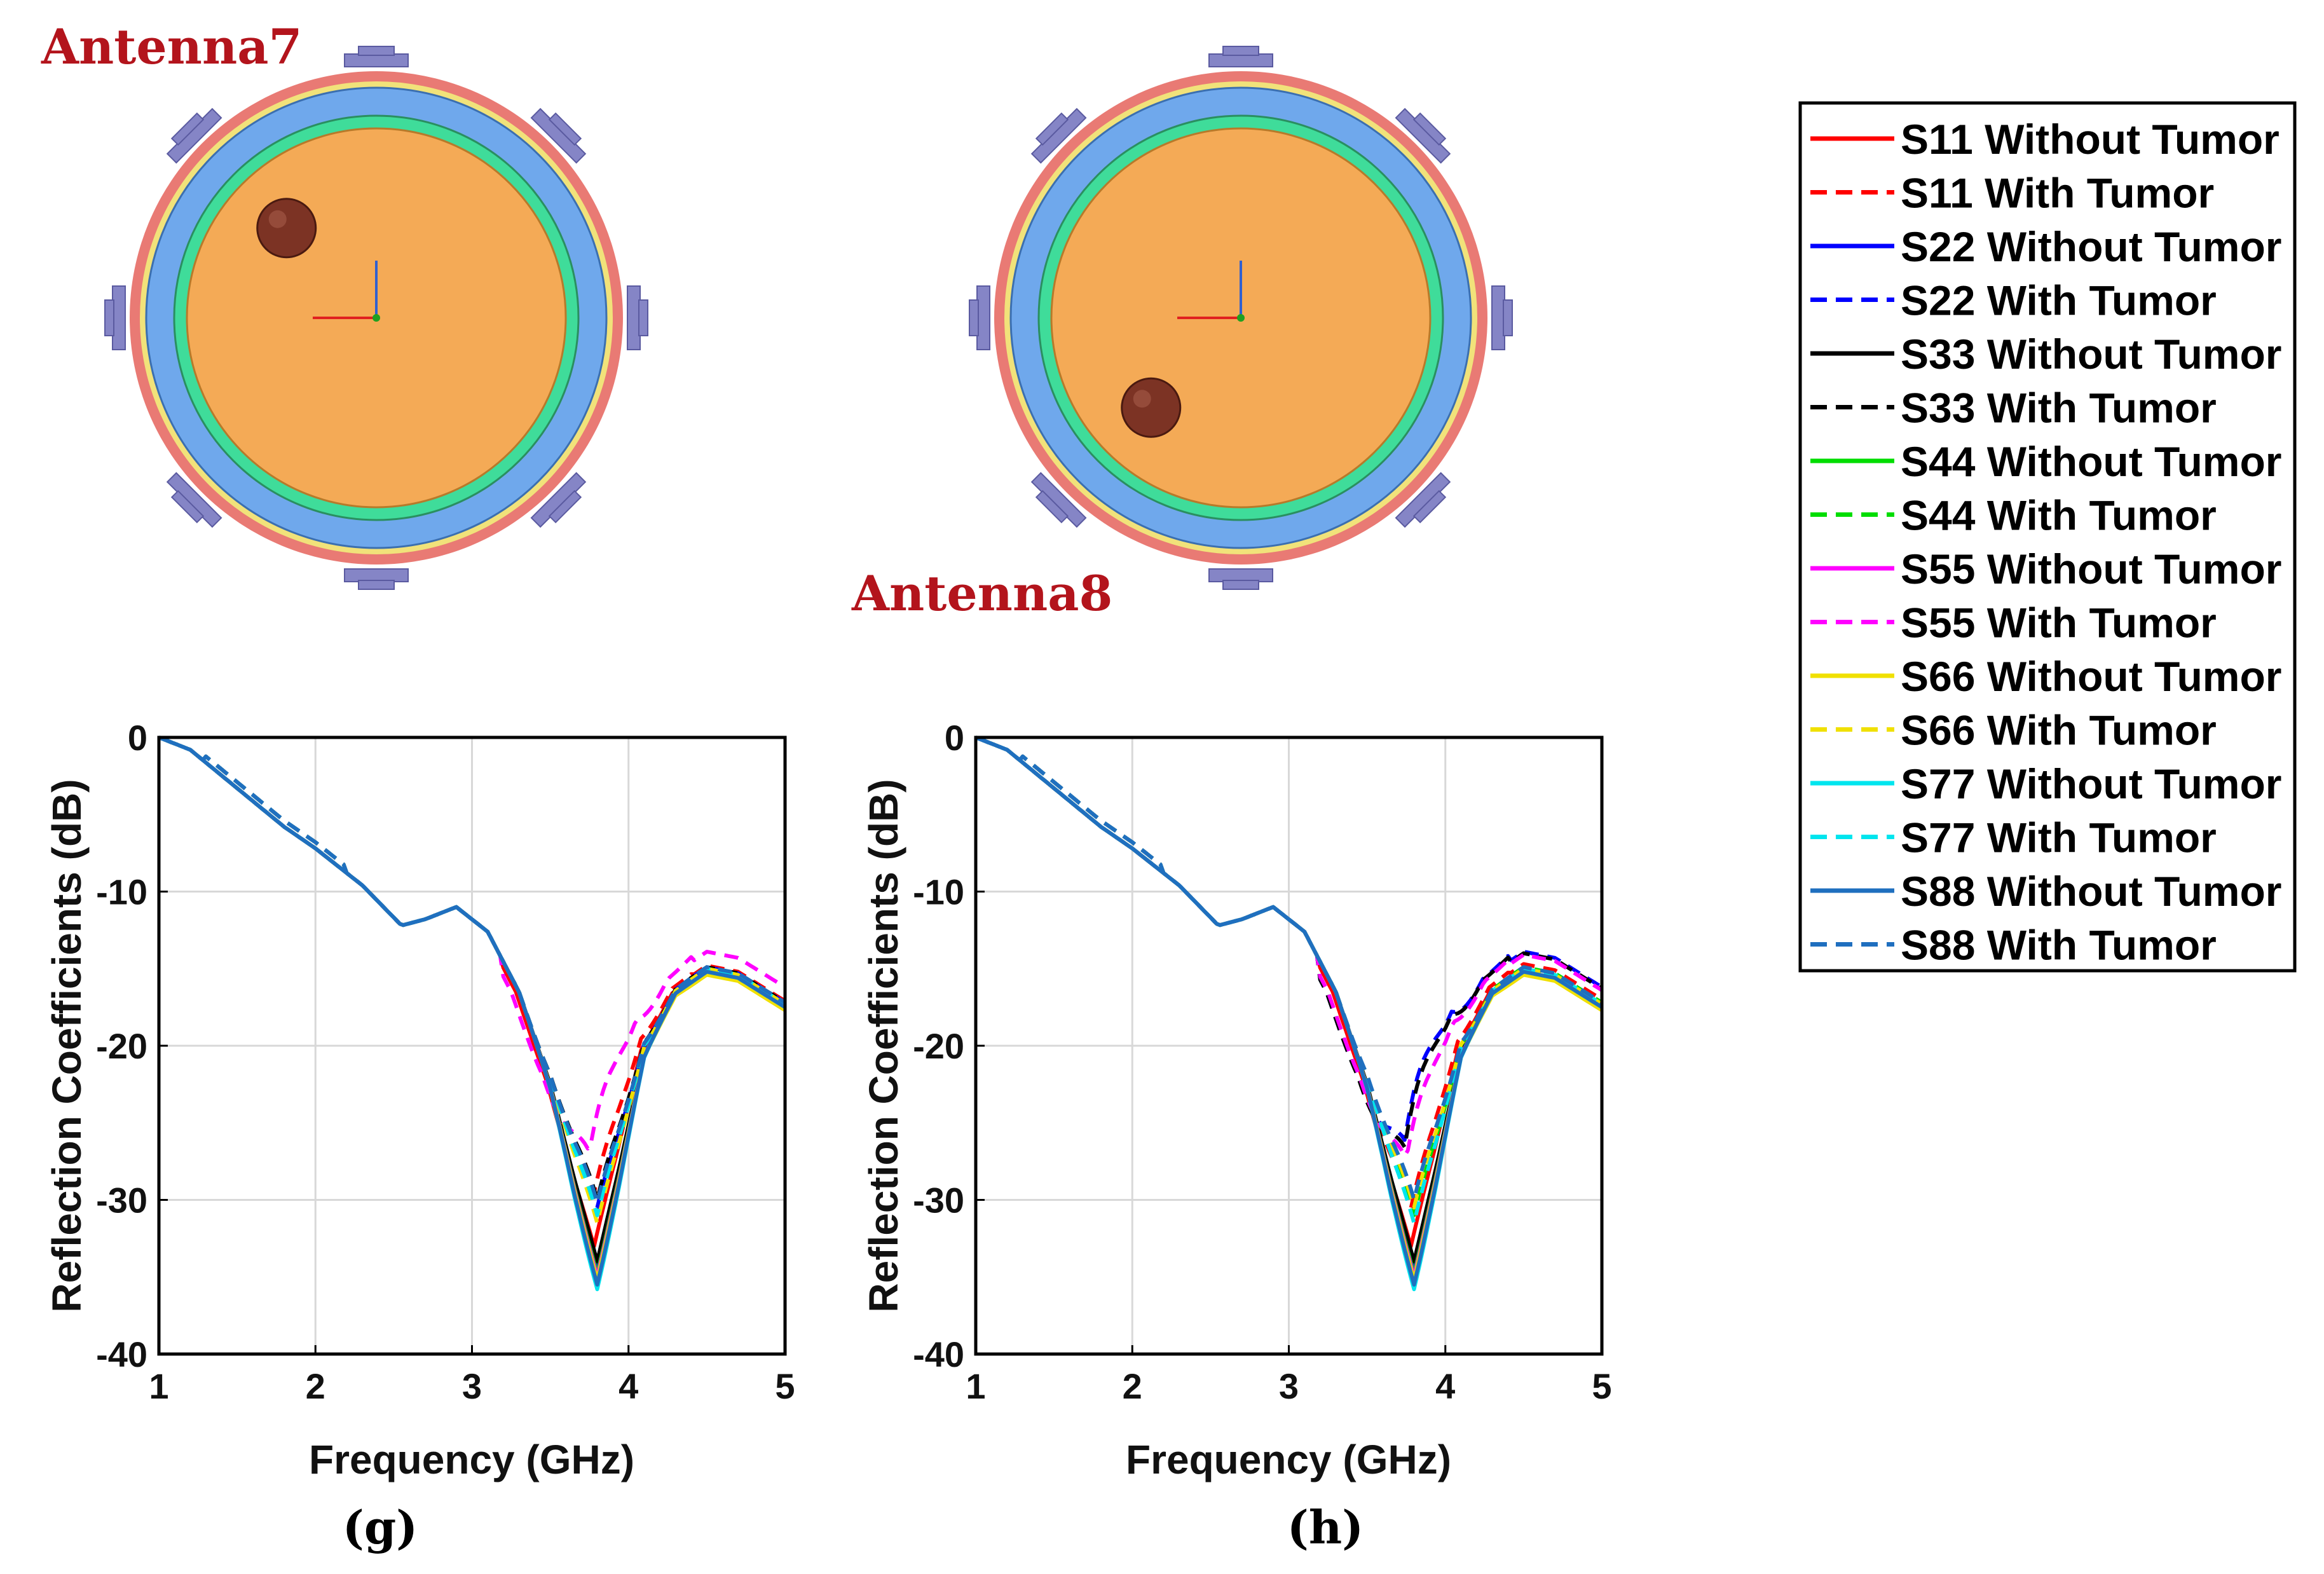 The width and height of the screenshot is (2324, 1574). I want to click on legend-item: S66 Without Tumor, so click(2045, 676).